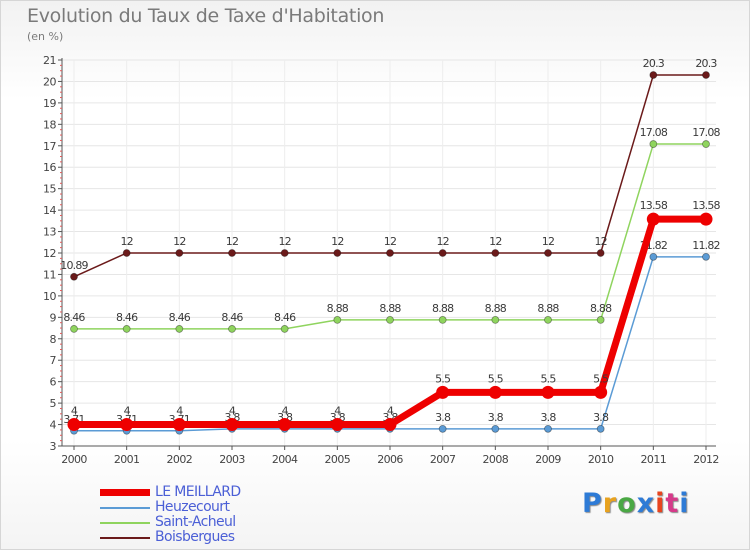  I want to click on x-tick-label: 2012, so click(706, 459).